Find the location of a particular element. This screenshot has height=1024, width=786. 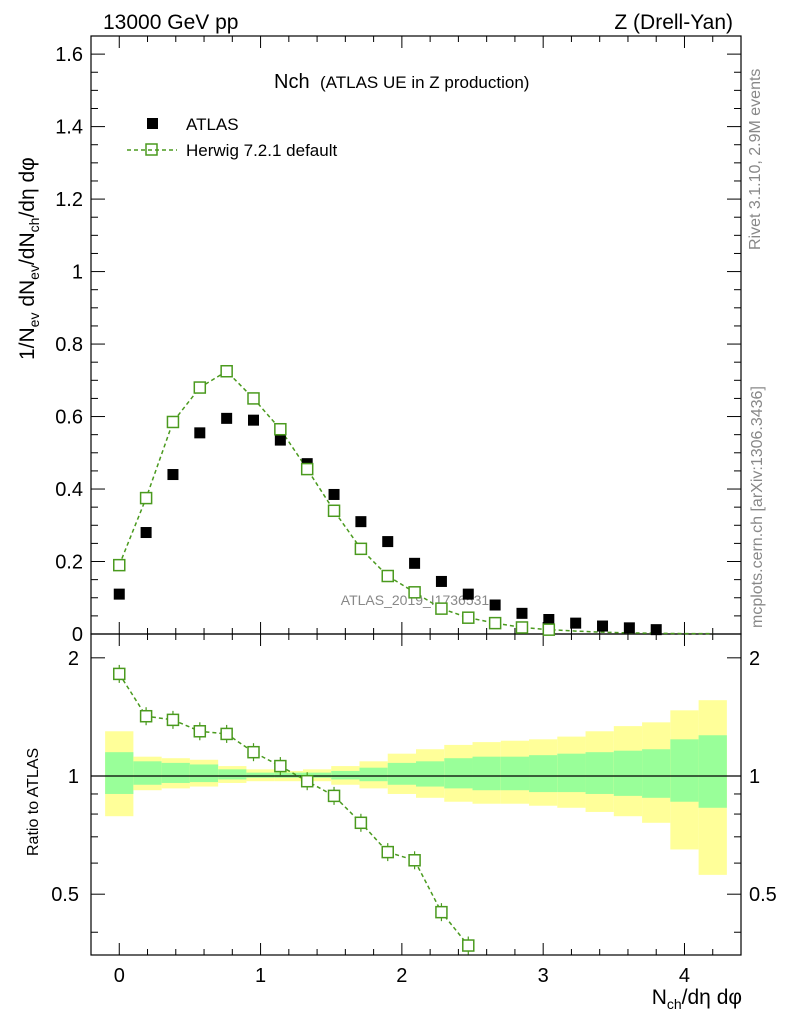

legend-data-marker is located at coordinates (152, 123).